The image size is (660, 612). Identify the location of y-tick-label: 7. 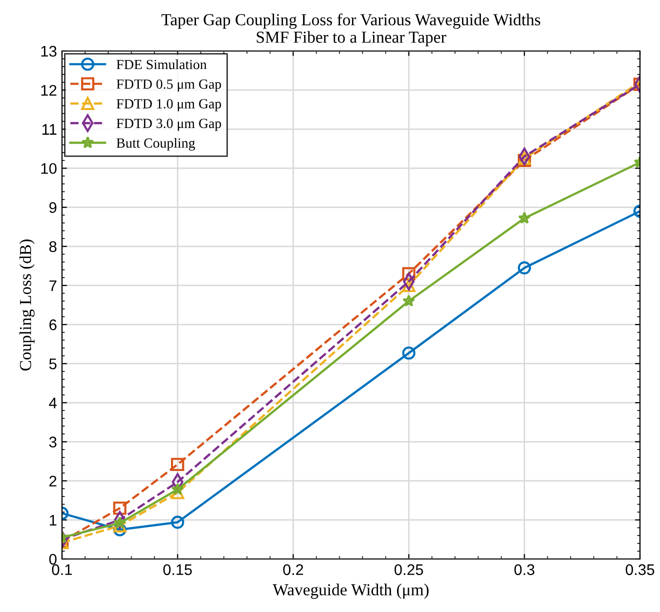
(52, 285).